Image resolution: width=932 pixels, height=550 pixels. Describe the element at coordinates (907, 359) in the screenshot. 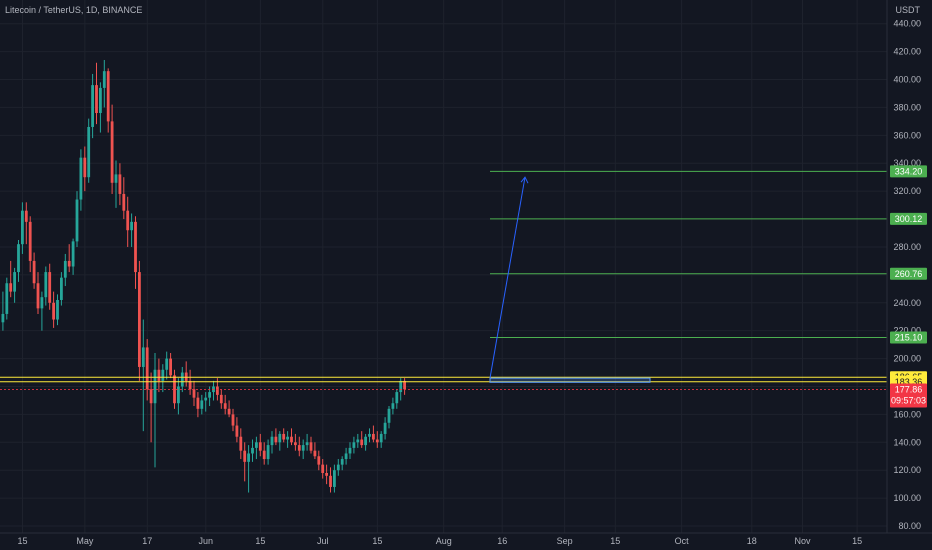

I see `y-tick-label: 200.00` at that location.